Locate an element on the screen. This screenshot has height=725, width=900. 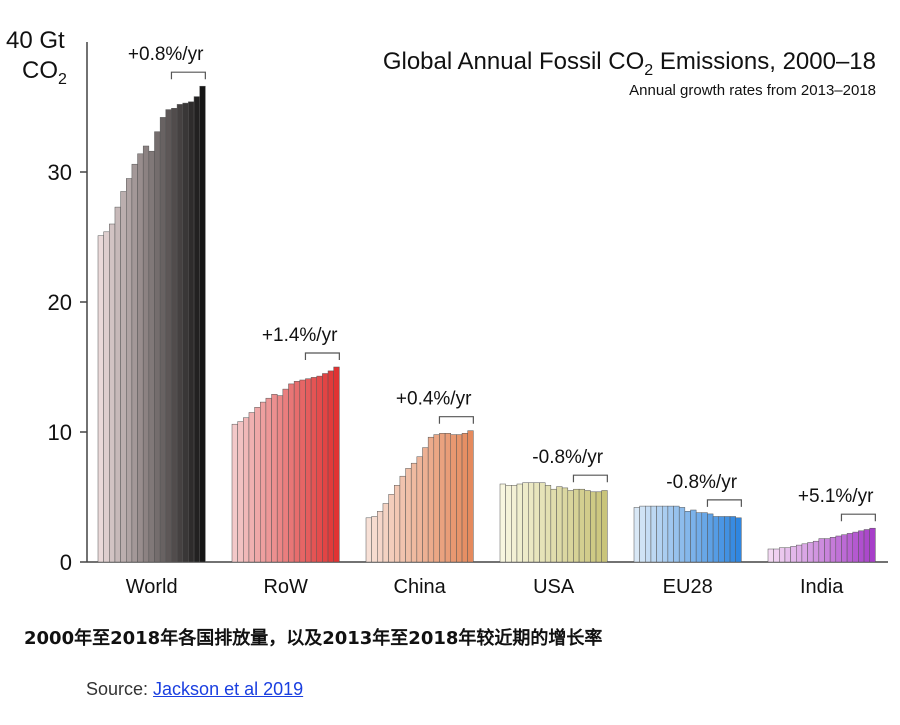
y-tick-label: 20 is located at coordinates (60, 302).